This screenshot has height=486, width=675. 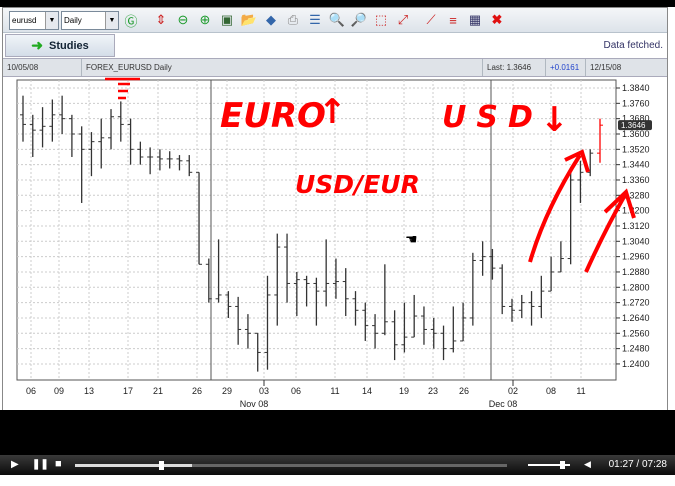 What do you see at coordinates (633, 45) in the screenshot?
I see `status-text: Data fetched.` at bounding box center [633, 45].